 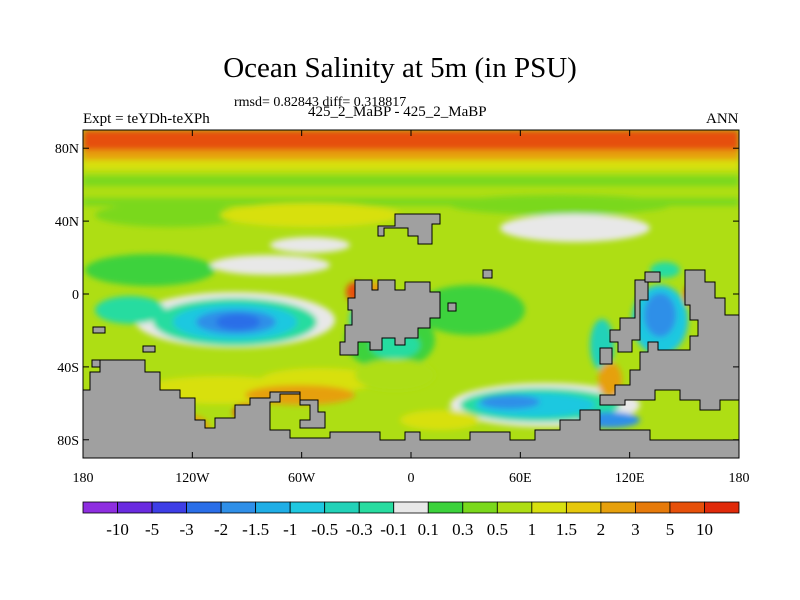 I want to click on x-tick-label: 0, so click(x=411, y=478).